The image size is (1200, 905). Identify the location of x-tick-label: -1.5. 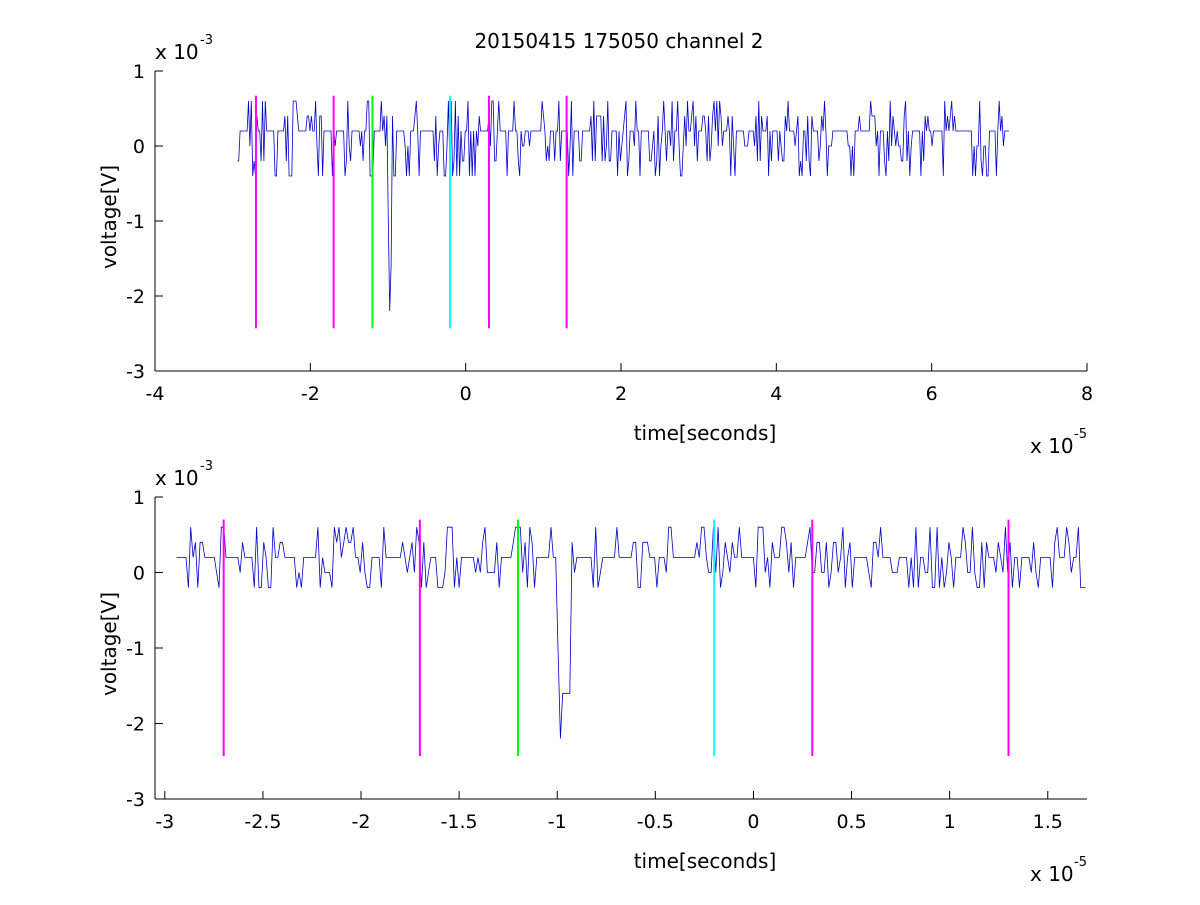
(459, 822).